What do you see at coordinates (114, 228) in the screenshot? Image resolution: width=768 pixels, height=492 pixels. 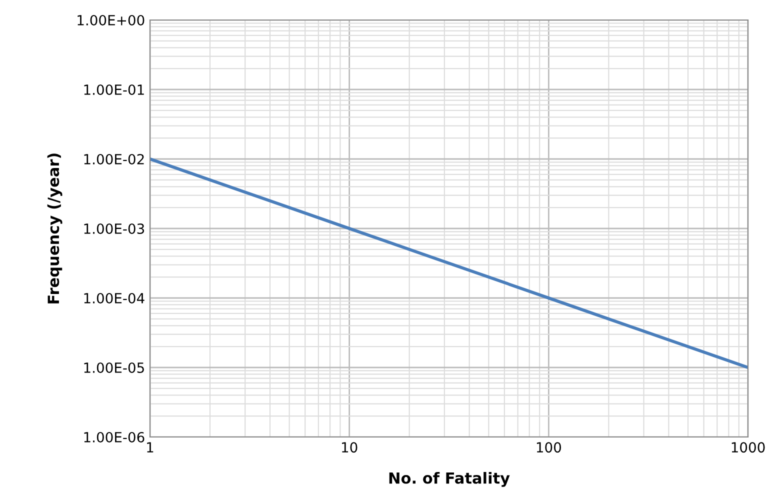 I see `y-tick-label: 1.00E-03` at bounding box center [114, 228].